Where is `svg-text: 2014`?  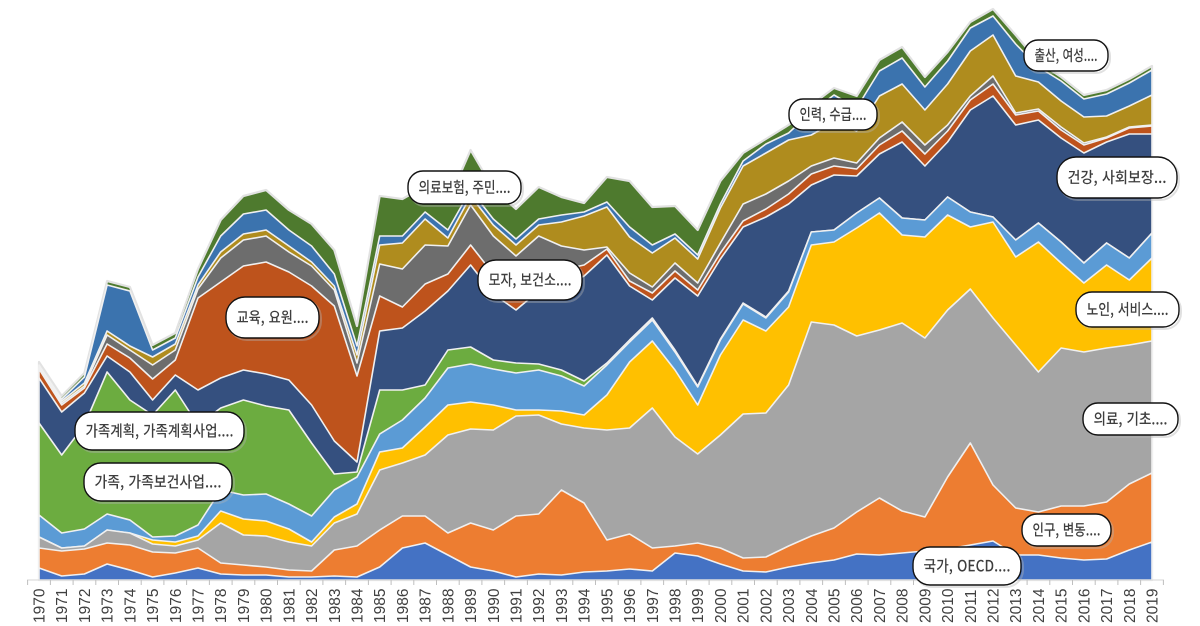 svg-text: 2014 is located at coordinates (1039, 605).